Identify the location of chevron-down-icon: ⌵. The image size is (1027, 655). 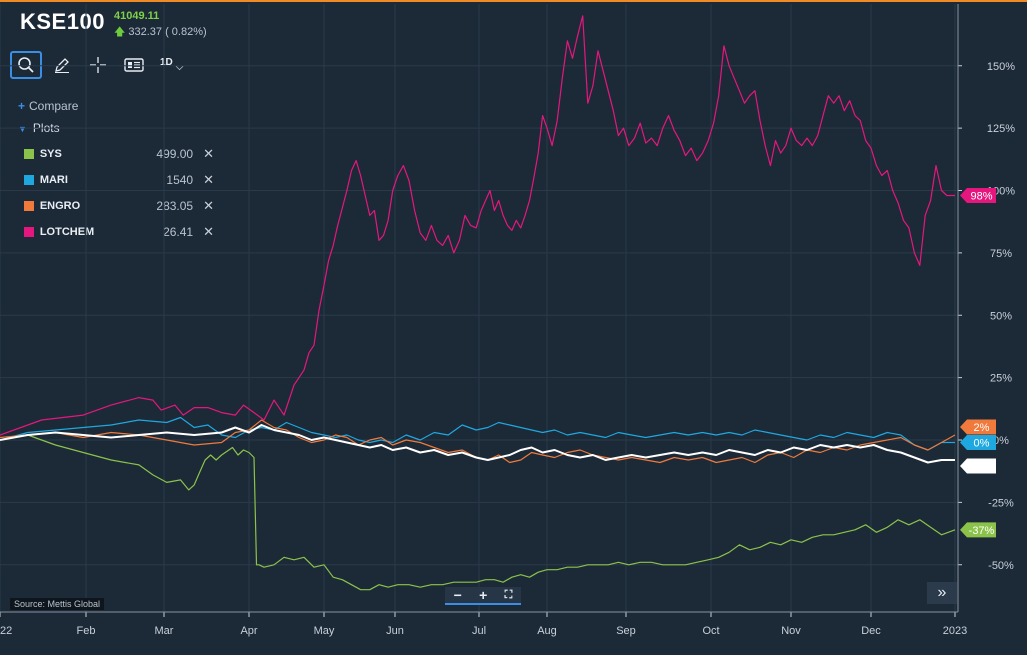
(179, 67).